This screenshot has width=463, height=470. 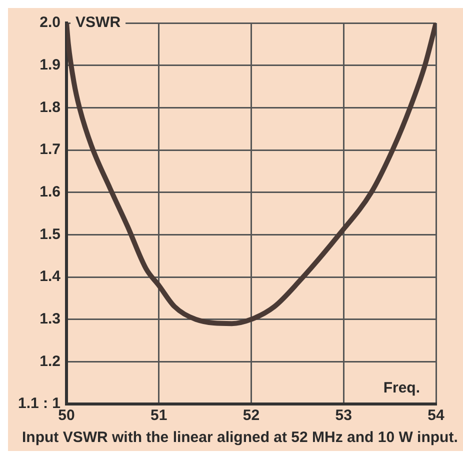 I want to click on y-tick-label: 1.6, so click(x=50, y=191).